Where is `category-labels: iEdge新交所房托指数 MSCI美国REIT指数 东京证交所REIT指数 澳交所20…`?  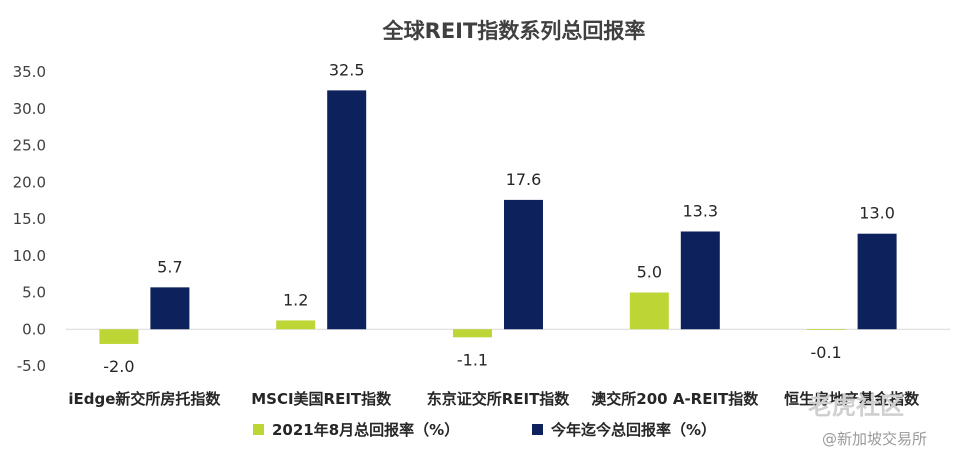
category-labels: iEdge新交所房托指数 MSCI美国REIT指数 东京证交所REIT指数 澳交所20… is located at coordinates (494, 399).